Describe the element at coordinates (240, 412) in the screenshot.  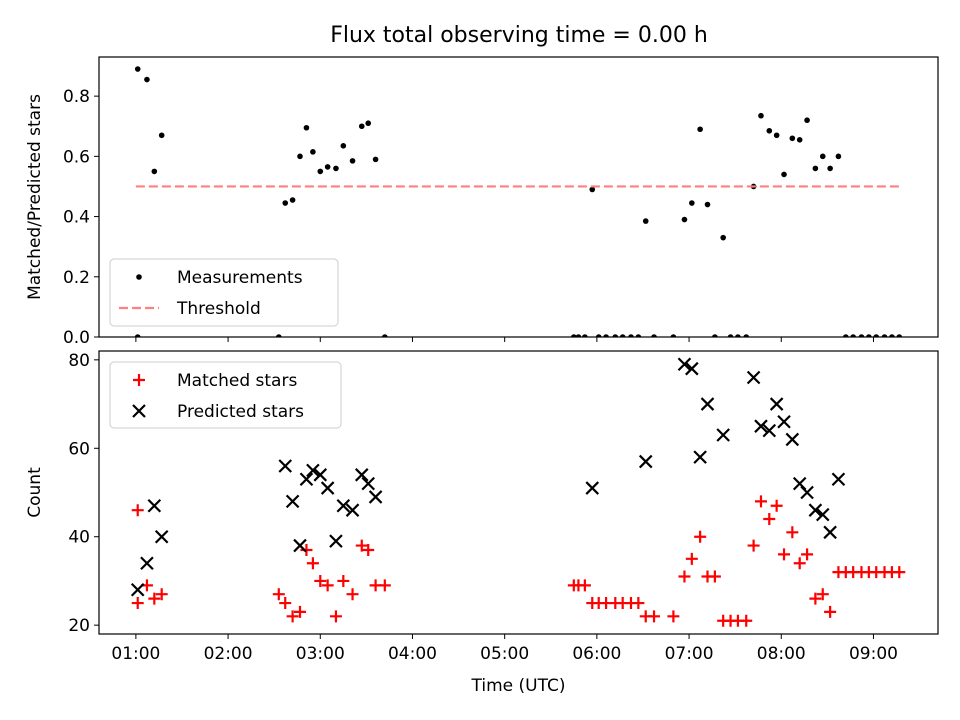
I see `legend-label-predicted-stars: Predicted stars` at that location.